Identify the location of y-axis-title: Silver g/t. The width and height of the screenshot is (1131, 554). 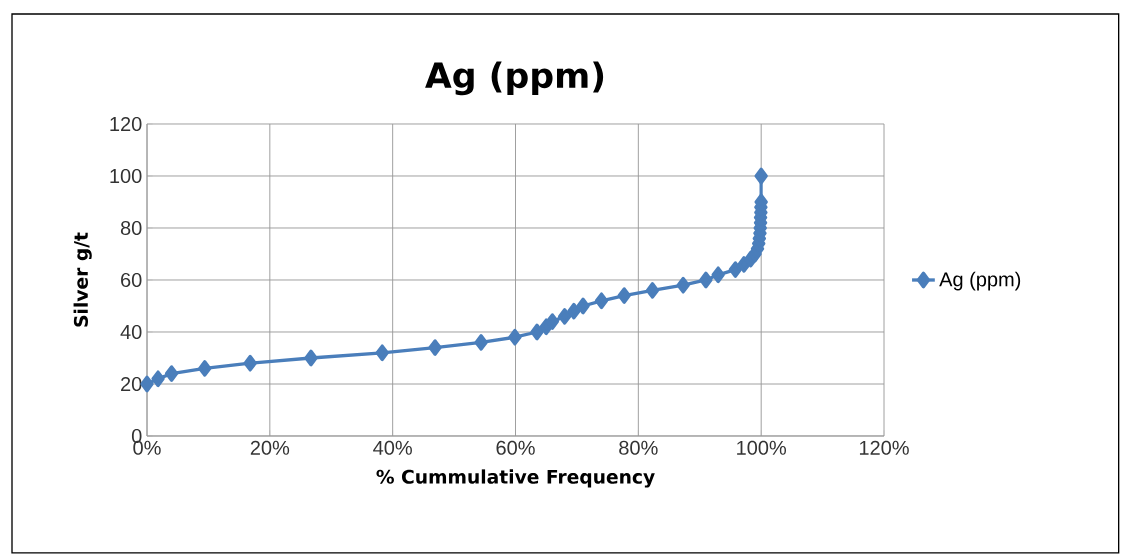
(82, 279).